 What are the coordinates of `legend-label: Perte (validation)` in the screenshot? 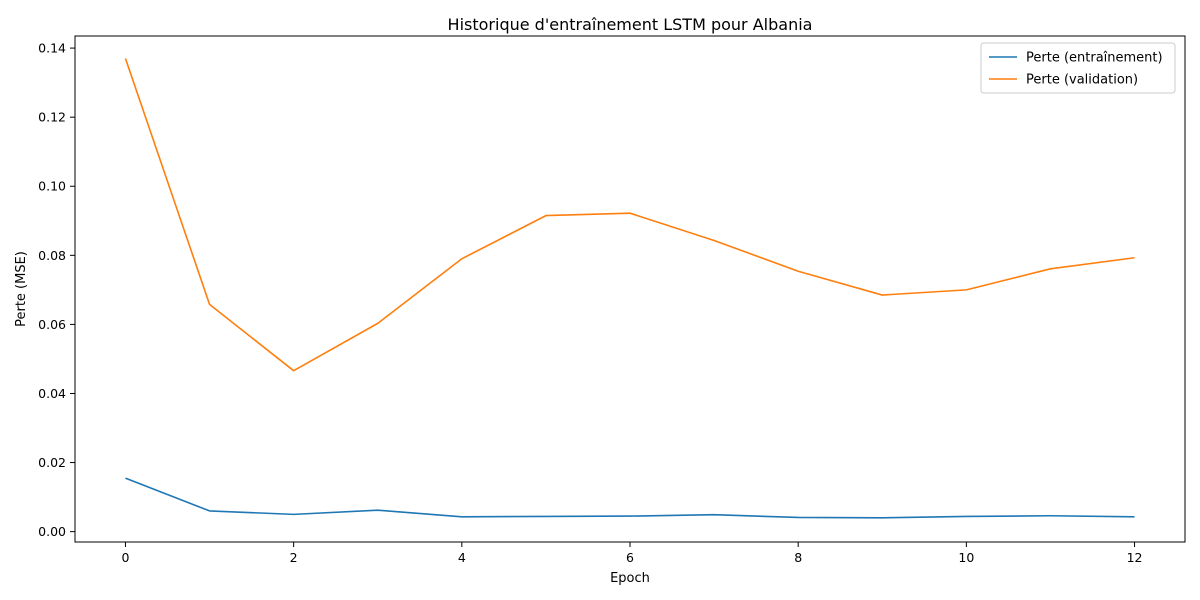 It's located at (1082, 80).